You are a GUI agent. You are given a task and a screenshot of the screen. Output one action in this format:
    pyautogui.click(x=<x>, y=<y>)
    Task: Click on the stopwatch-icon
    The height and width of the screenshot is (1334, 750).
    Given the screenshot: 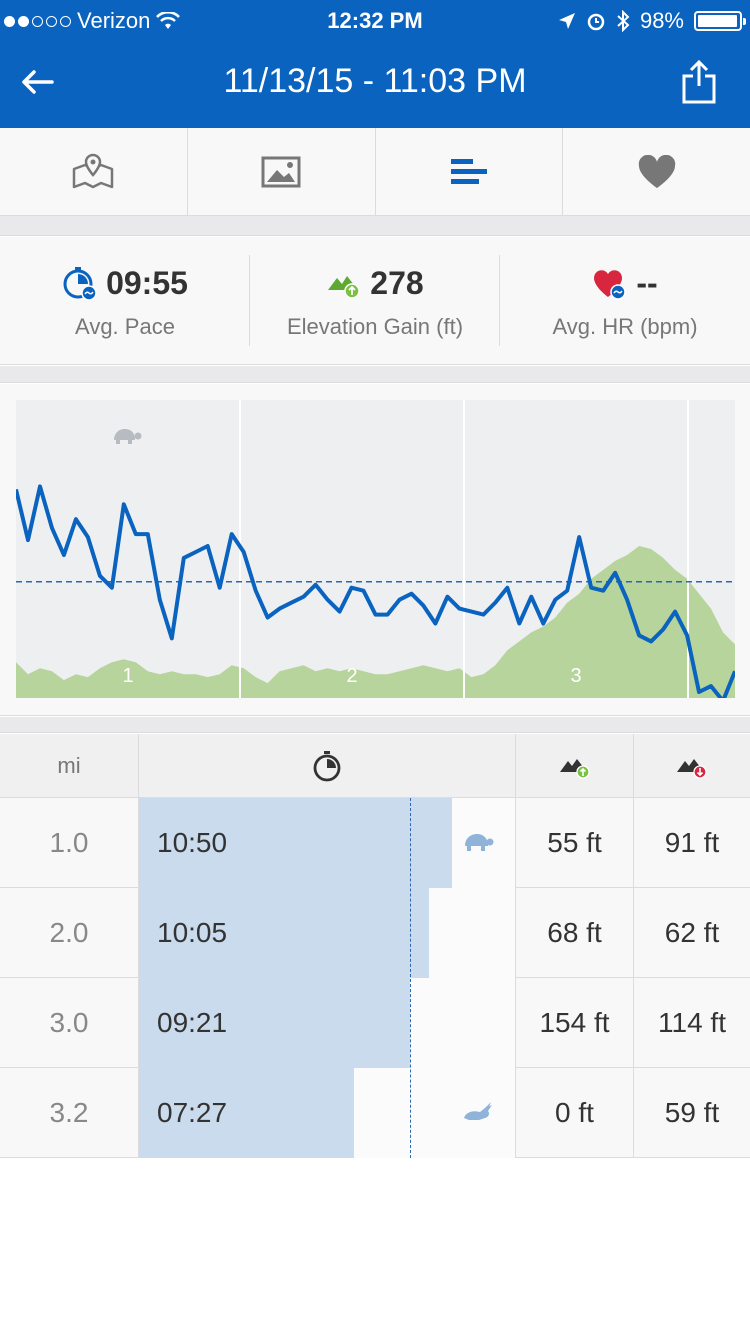 What is the action you would take?
    pyautogui.click(x=327, y=766)
    